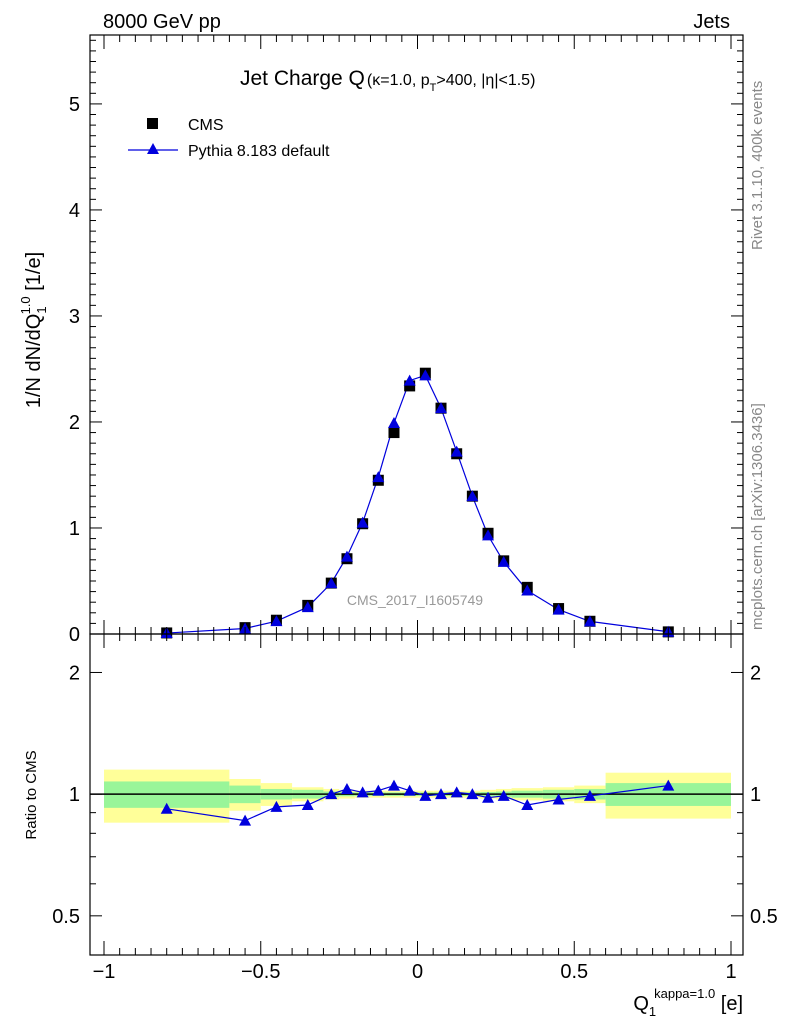 The image size is (786, 1024). I want to click on header-right: Jets, so click(711, 22).